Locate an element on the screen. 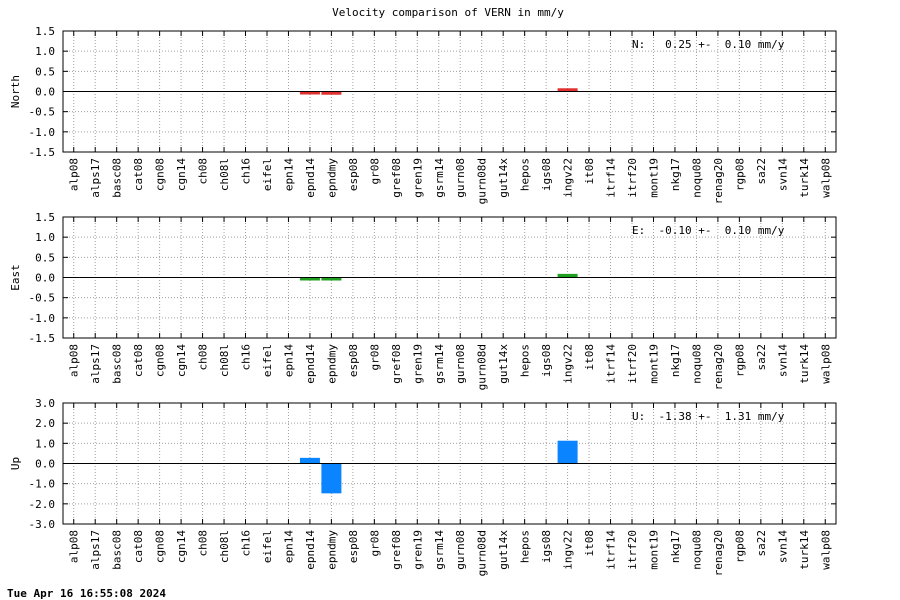 Image resolution: width=900 pixels, height=600 pixels. x-tick-label: basc08 is located at coordinates (117, 550).